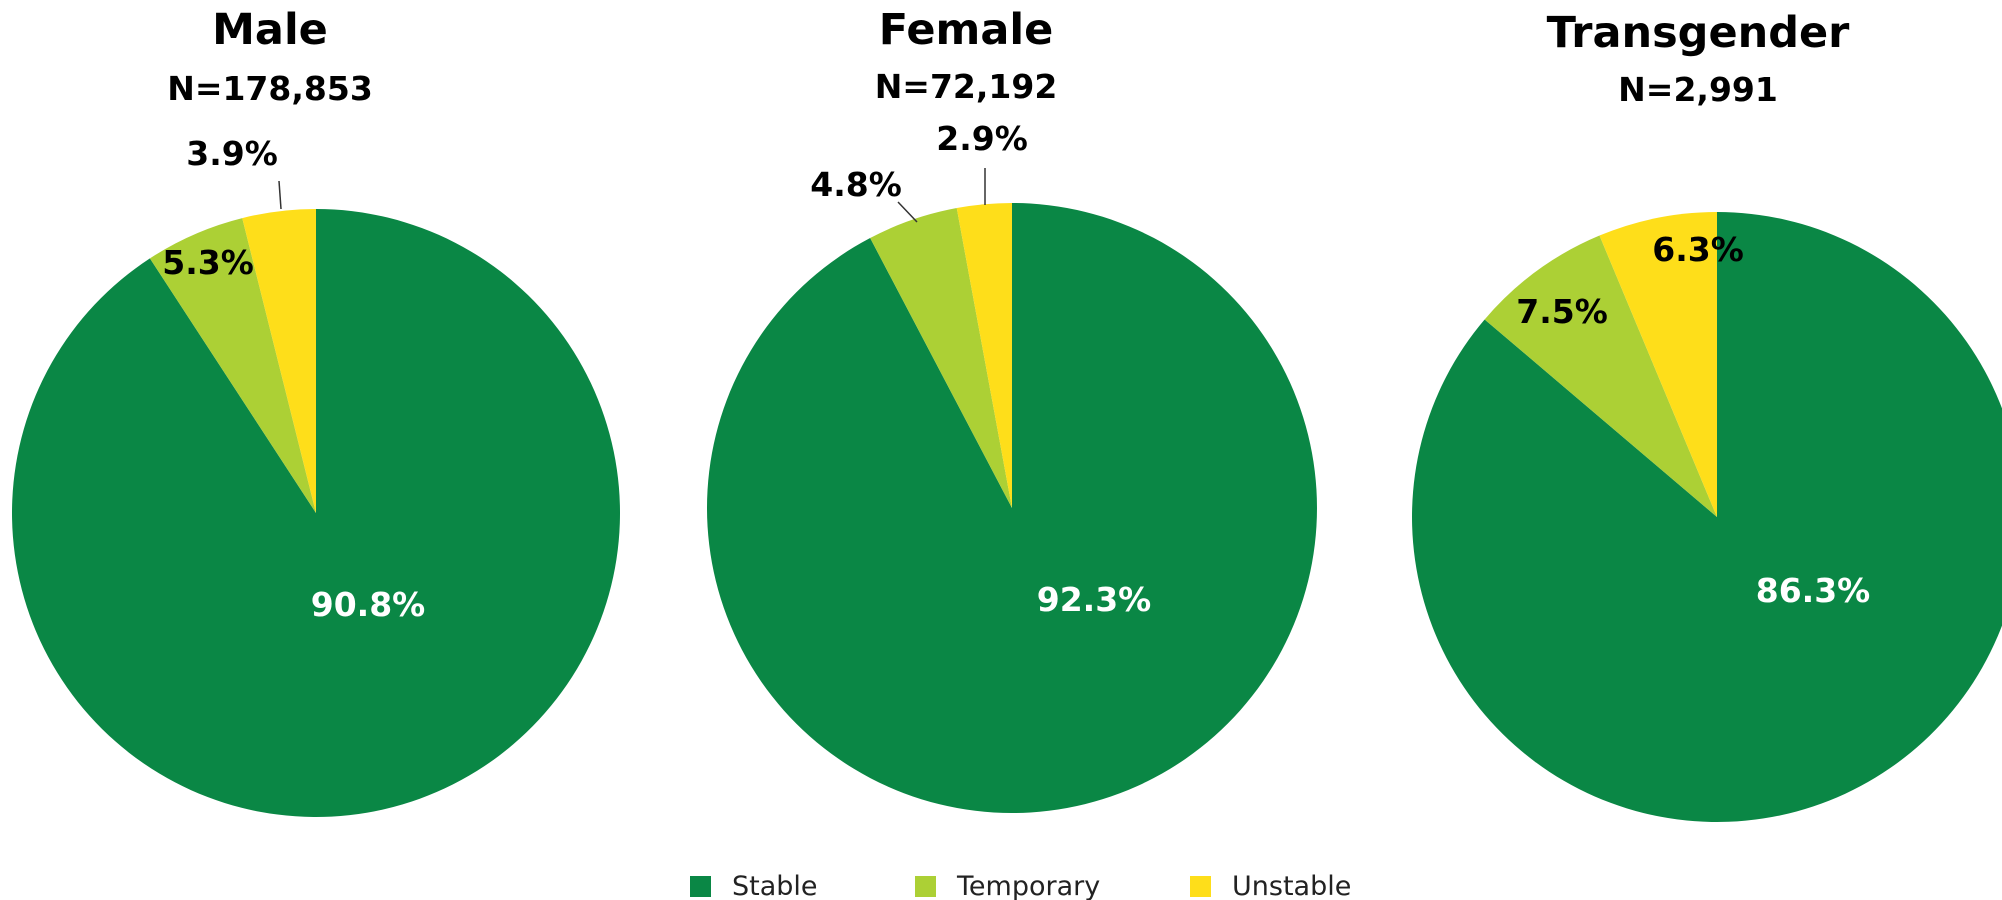 The height and width of the screenshot is (900, 2002). Describe the element at coordinates (1698, 89) in the screenshot. I see `pie-sample-size: N=2,991` at that location.